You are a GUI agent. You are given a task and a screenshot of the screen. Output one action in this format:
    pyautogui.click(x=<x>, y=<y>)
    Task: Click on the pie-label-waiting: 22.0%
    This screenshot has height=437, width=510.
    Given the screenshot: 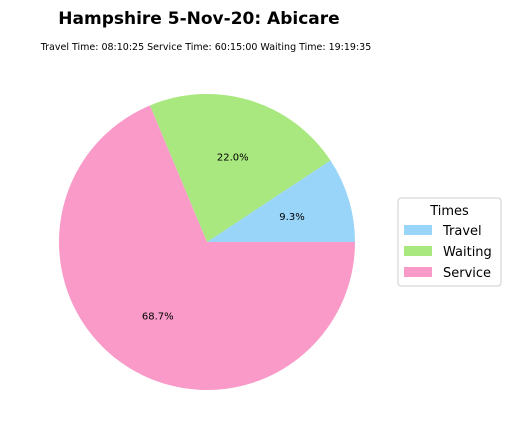 What is the action you would take?
    pyautogui.click(x=233, y=158)
    